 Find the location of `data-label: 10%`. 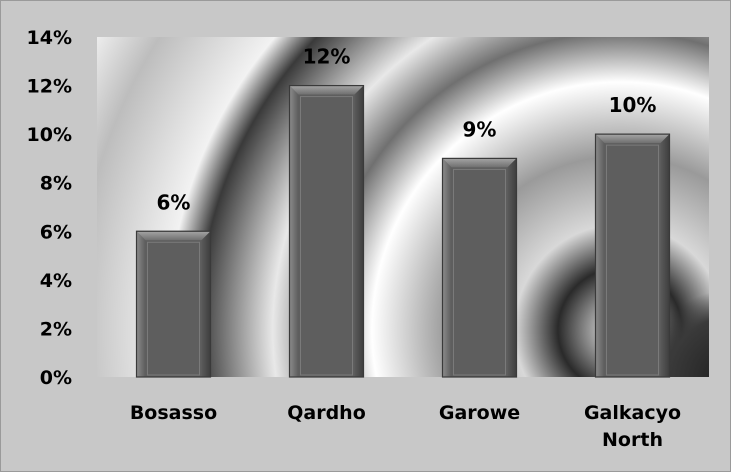

data-label: 10% is located at coordinates (633, 105).